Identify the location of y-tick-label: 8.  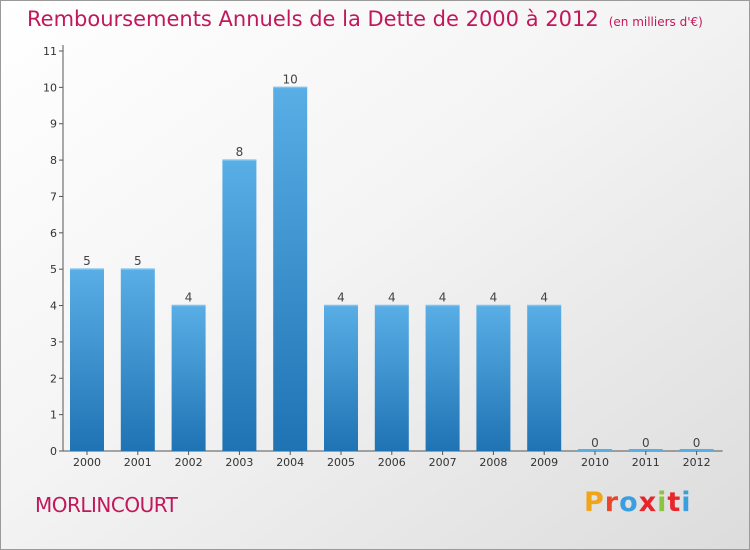
(53, 160).